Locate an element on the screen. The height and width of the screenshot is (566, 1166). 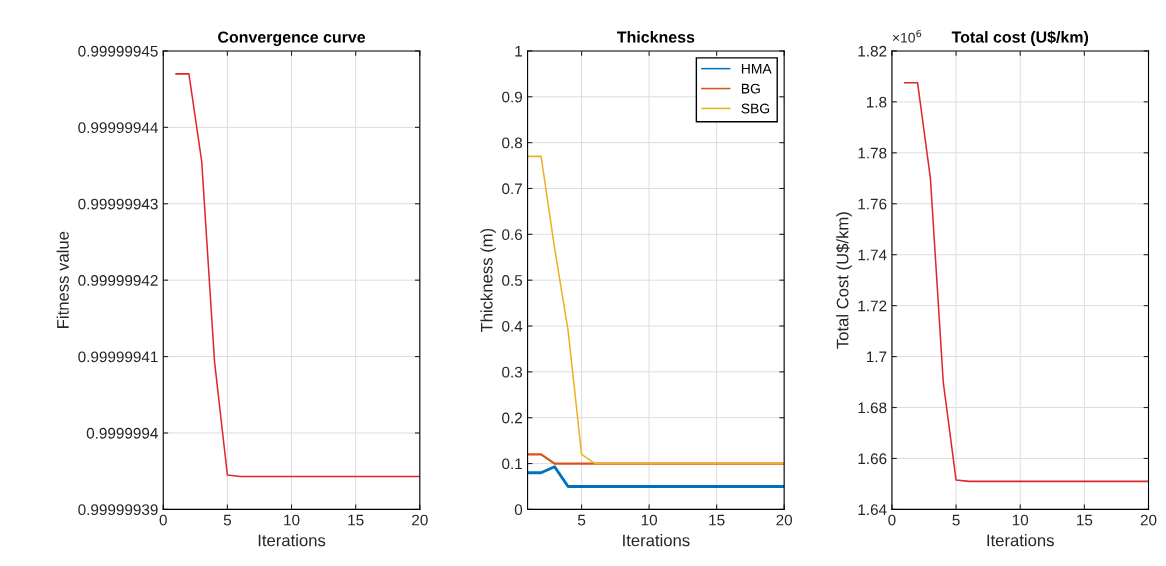
y-tick-label: 0.99999944 is located at coordinates (118, 128).